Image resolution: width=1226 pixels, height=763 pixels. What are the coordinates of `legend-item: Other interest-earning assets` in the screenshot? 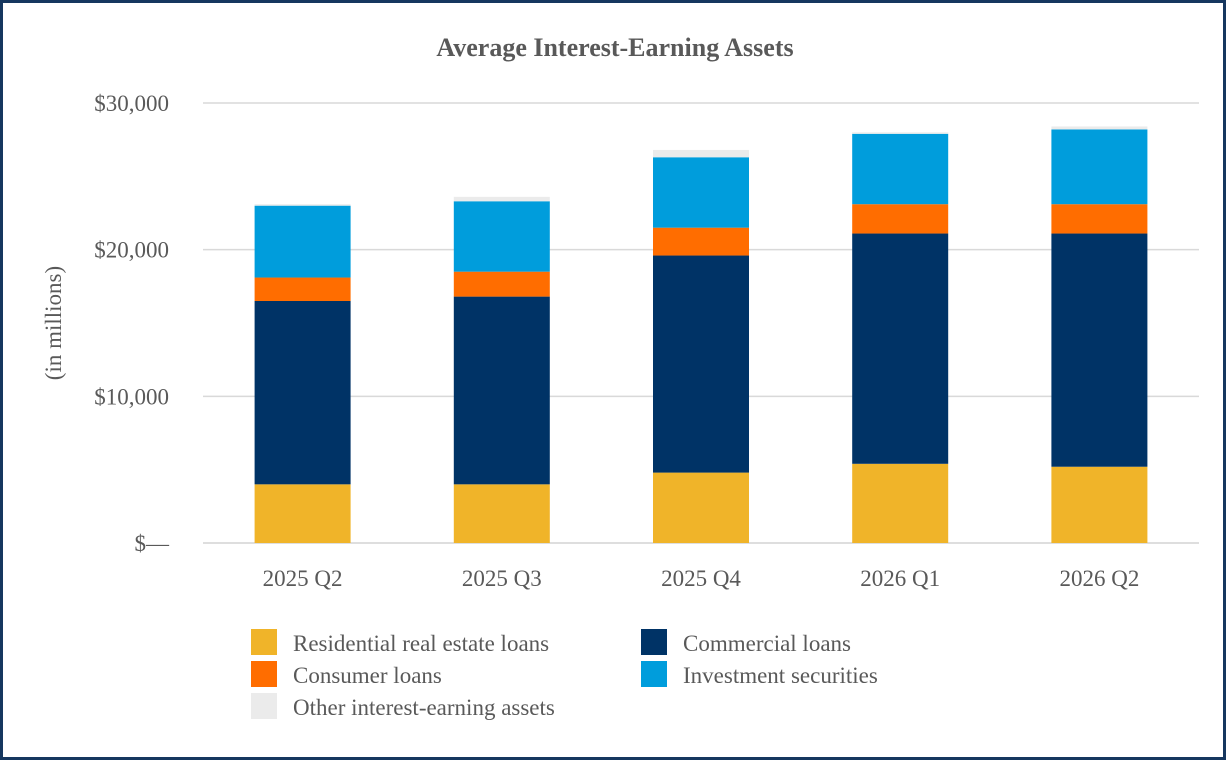 It's located at (403, 706).